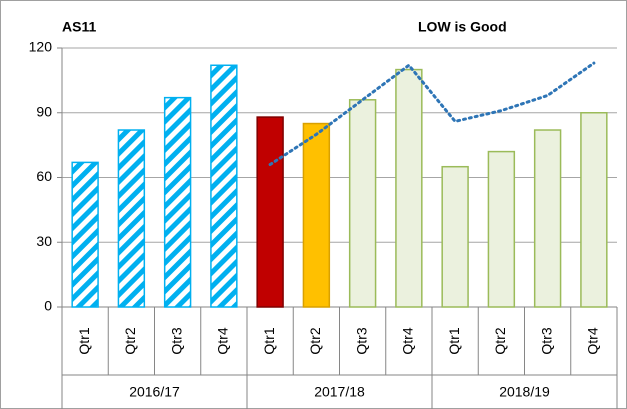 The height and width of the screenshot is (409, 627). I want to click on y-tick-label: 0, so click(48, 306).